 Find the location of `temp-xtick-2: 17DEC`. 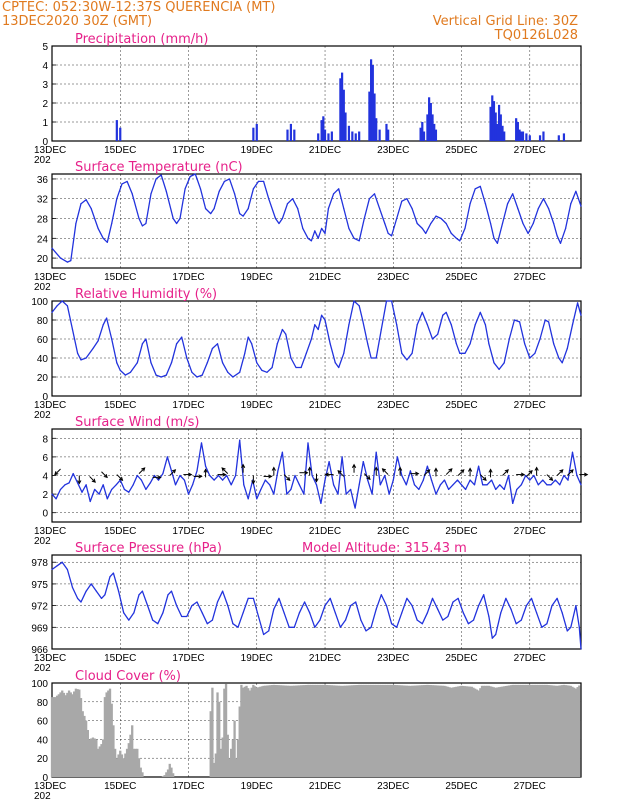

temp-xtick-2: 17DEC is located at coordinates (188, 277).